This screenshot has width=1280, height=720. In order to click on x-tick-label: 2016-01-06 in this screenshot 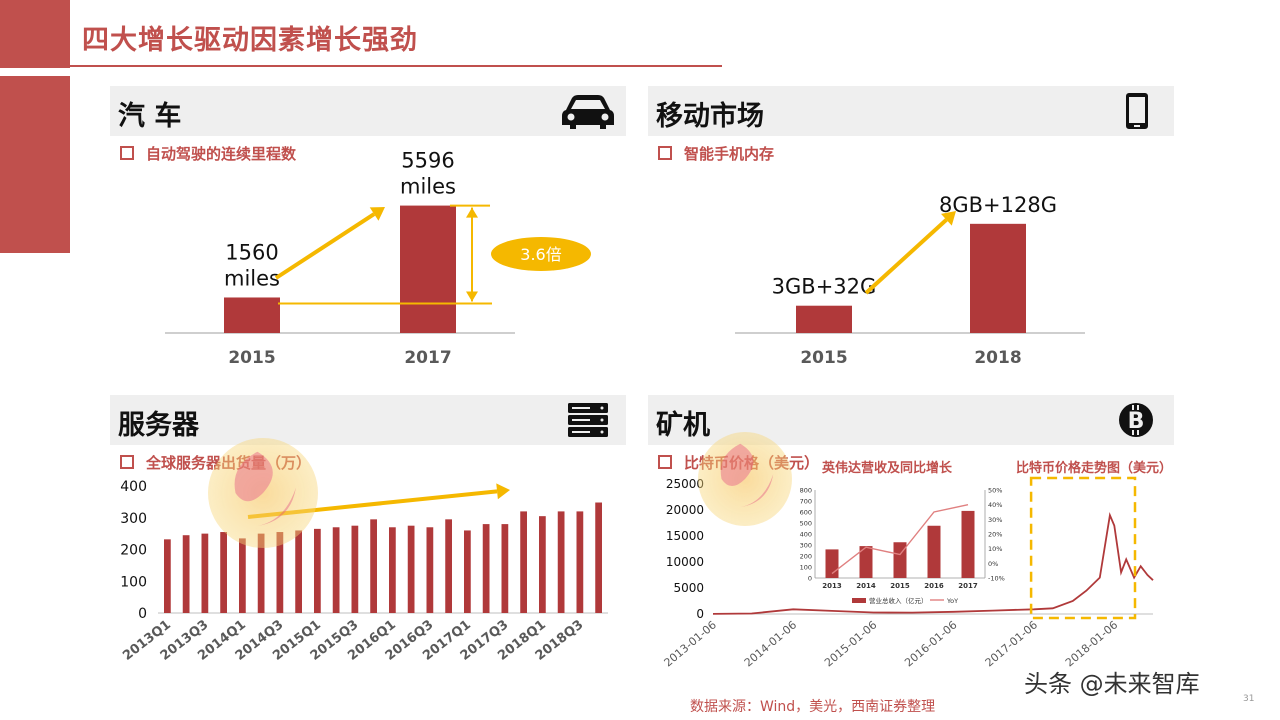, I will do `click(930, 643)`.